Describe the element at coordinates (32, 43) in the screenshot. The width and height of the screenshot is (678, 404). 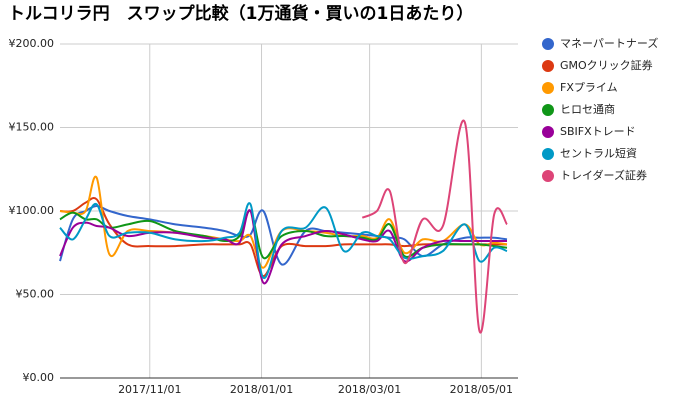
I see `y-tick-label: ¥200.00` at that location.